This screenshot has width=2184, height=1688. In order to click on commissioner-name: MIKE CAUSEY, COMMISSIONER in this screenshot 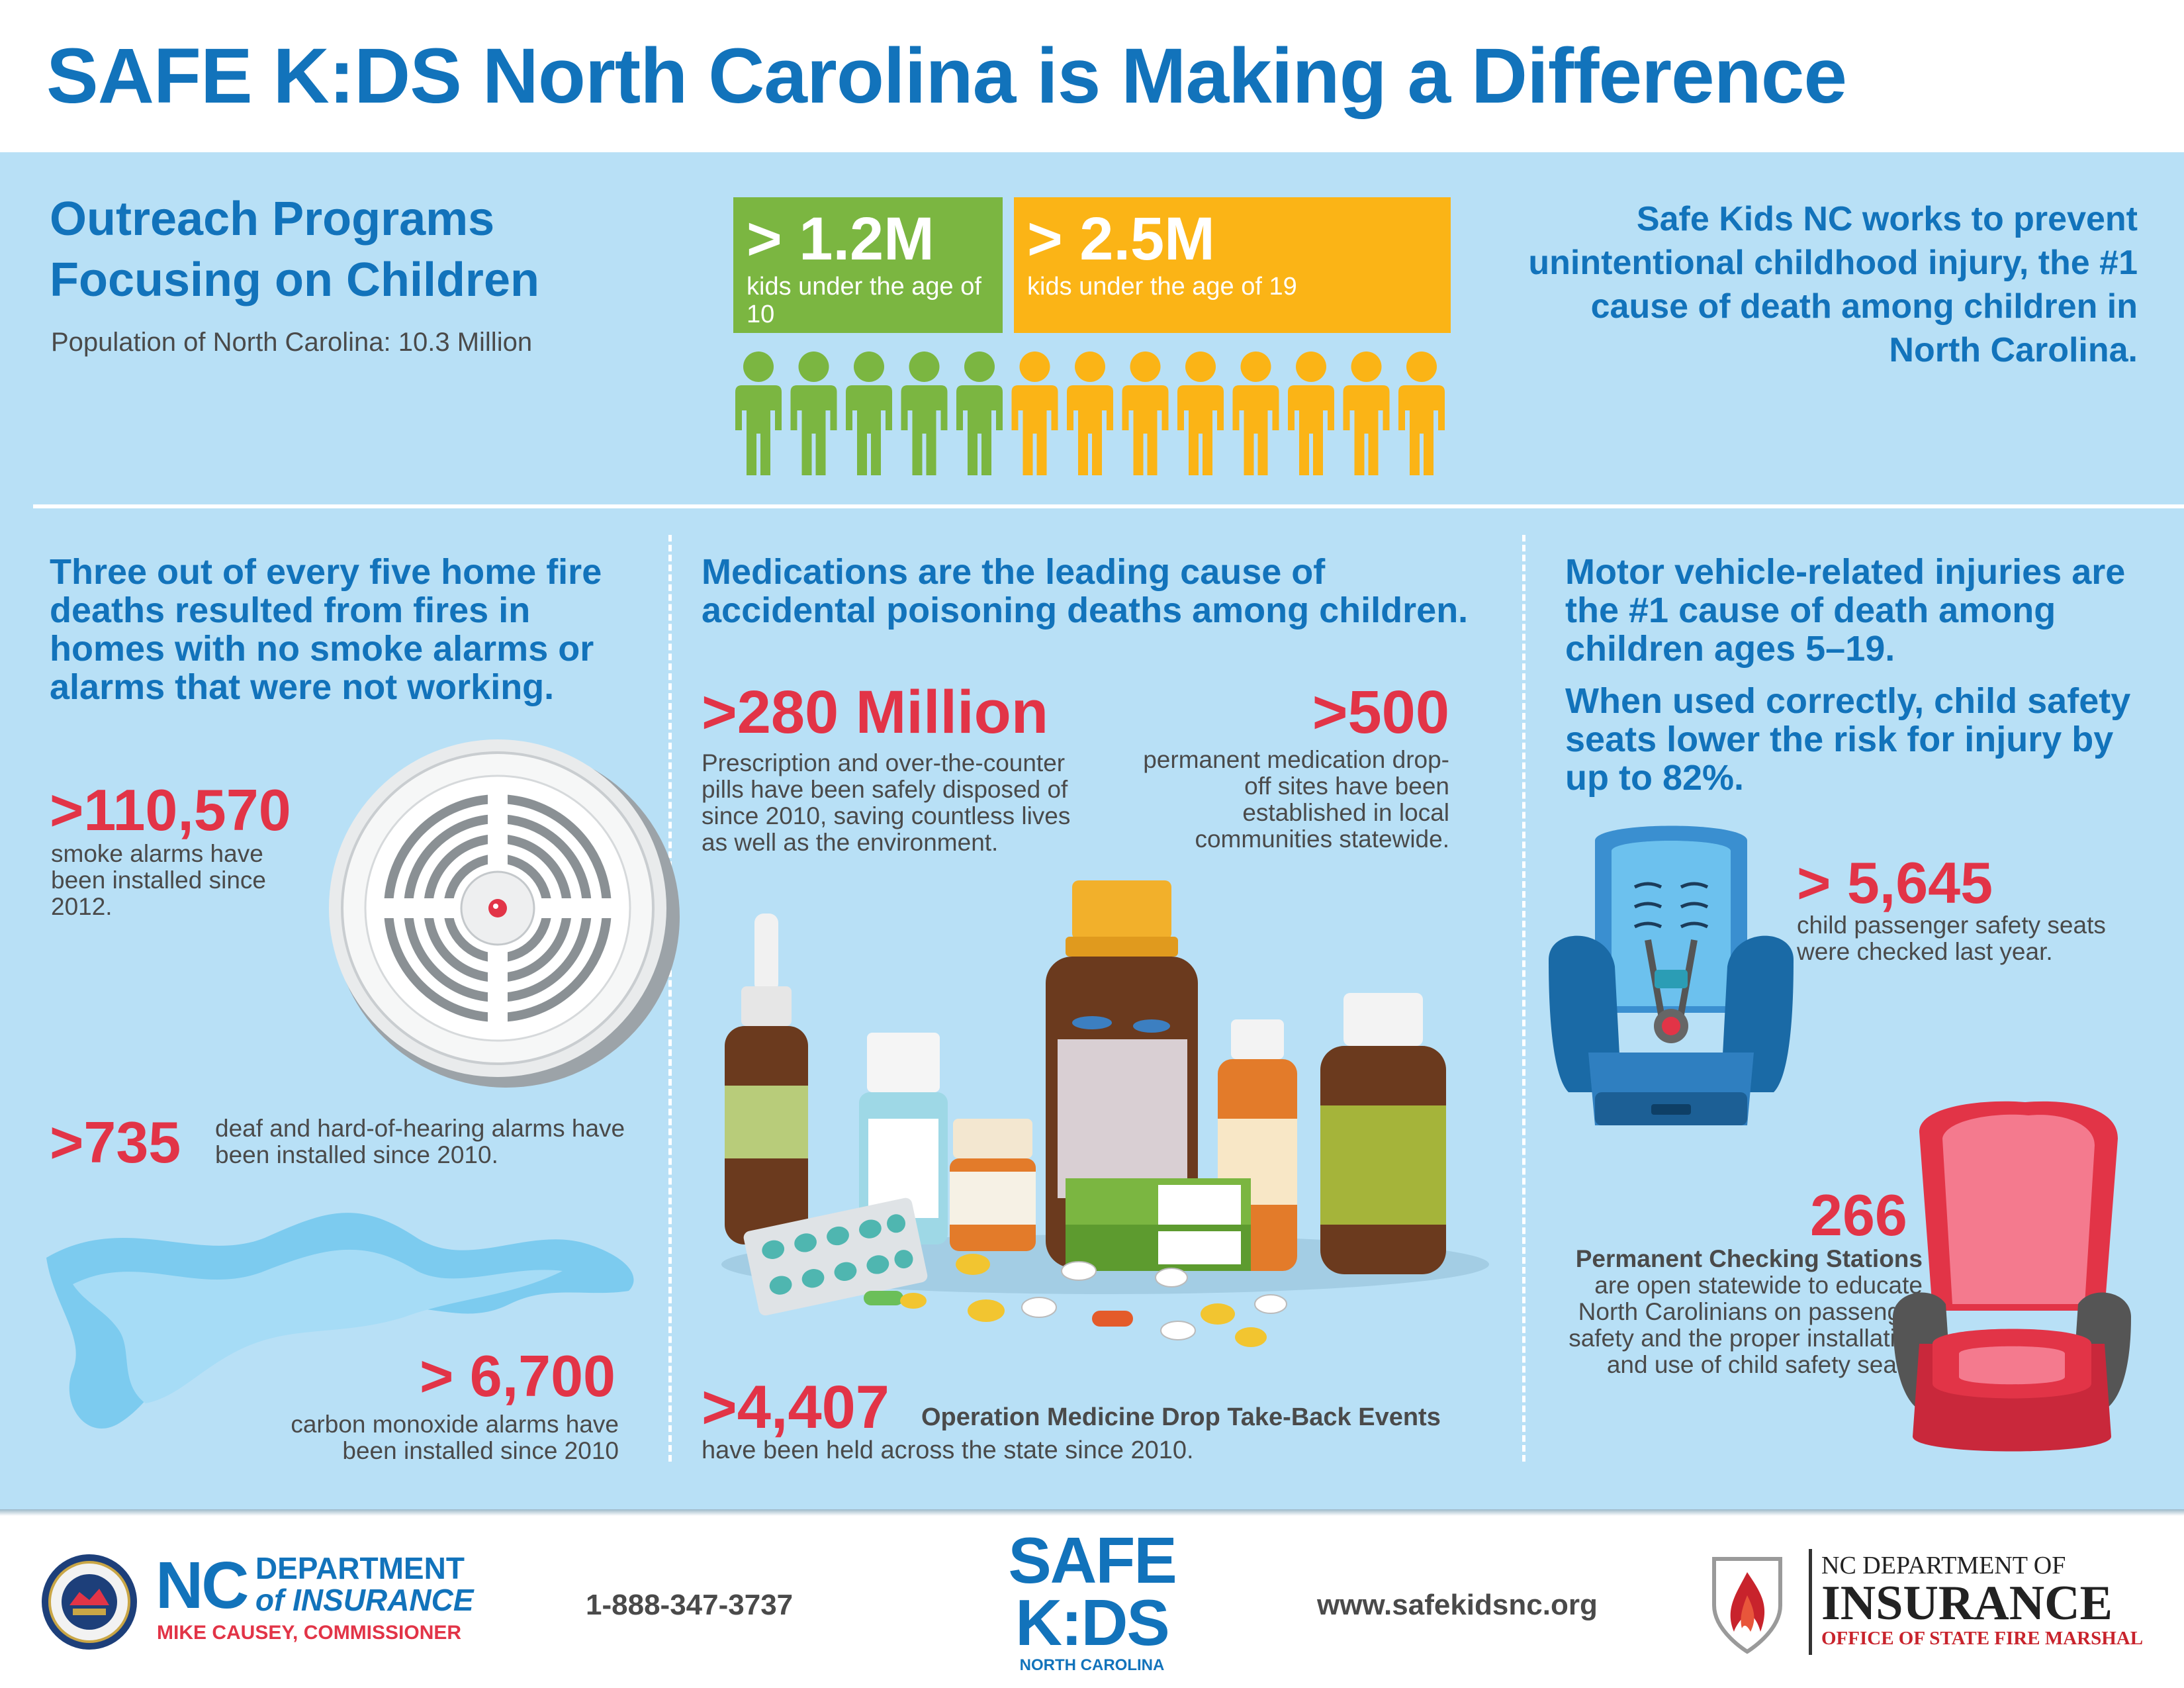, I will do `click(309, 1633)`.